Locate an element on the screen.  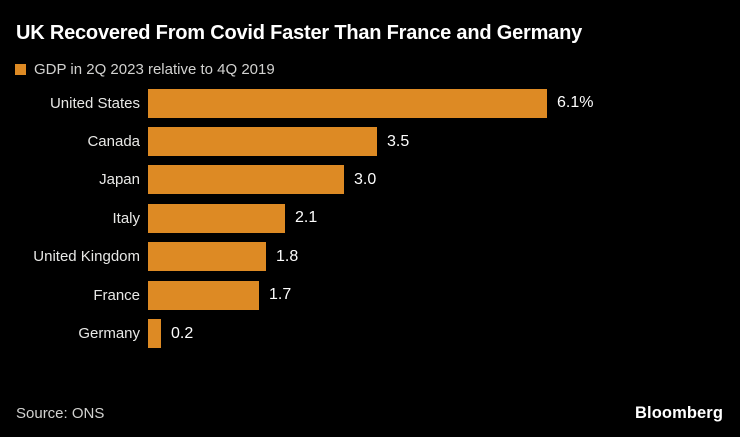
bar-row: United States 6.1% is located at coordinates (370, 103).